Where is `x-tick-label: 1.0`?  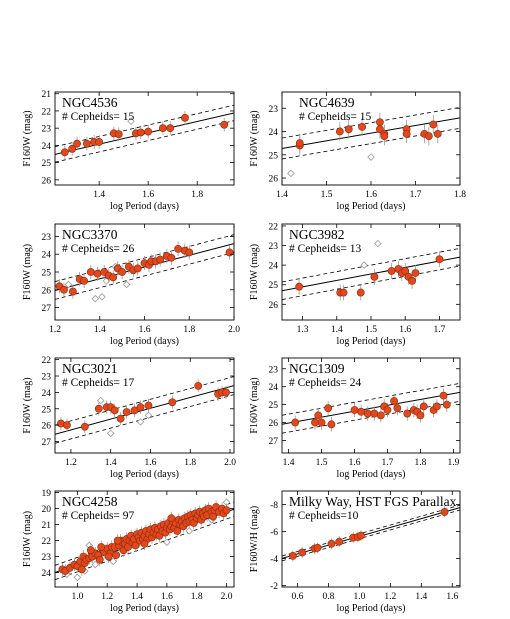 x-tick-label: 1.0 is located at coordinates (77, 597).